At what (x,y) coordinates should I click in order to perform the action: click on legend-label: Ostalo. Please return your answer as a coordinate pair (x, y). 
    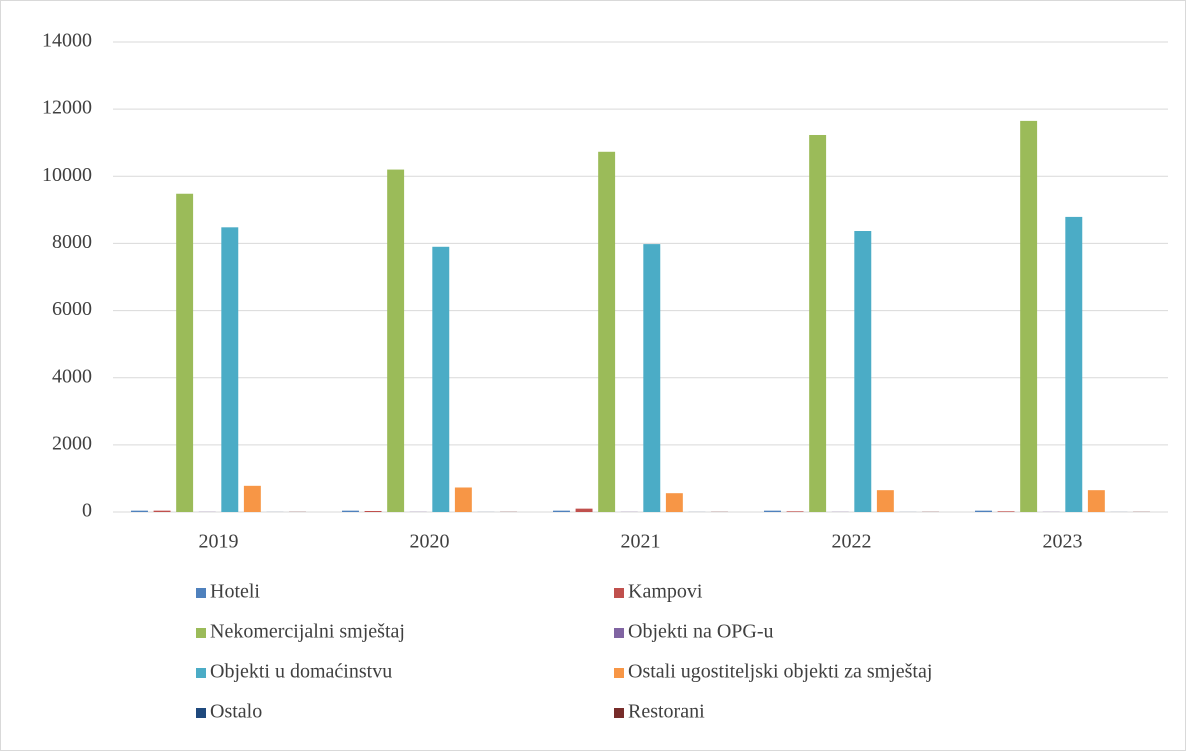
    Looking at the image, I should click on (236, 712).